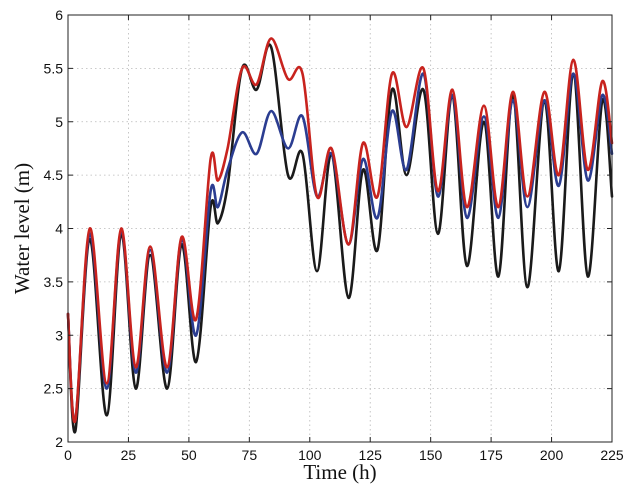 This screenshot has width=635, height=486. Describe the element at coordinates (54, 282) in the screenshot. I see `y-tick-label: 3.5` at that location.